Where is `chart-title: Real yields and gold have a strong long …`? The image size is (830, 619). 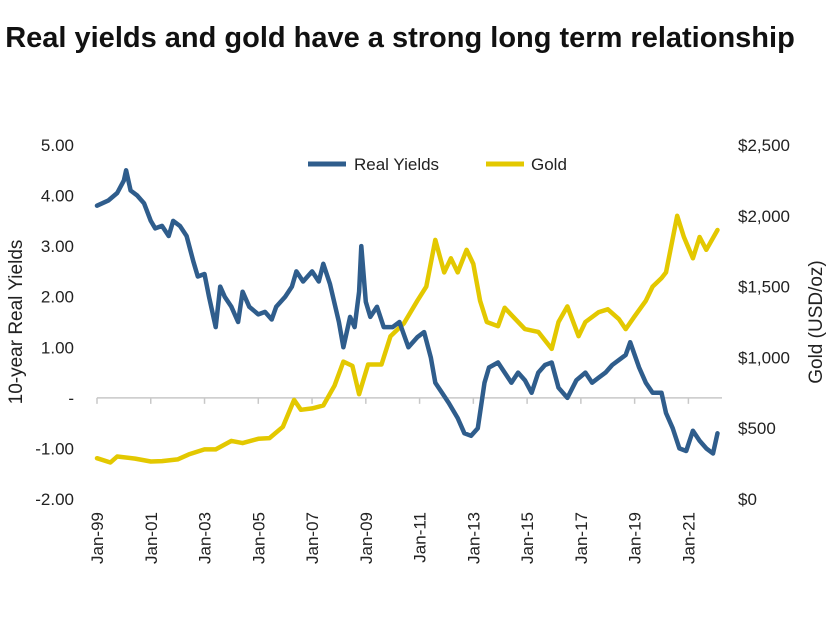
chart-title: Real yields and gold have a strong long … is located at coordinates (400, 38).